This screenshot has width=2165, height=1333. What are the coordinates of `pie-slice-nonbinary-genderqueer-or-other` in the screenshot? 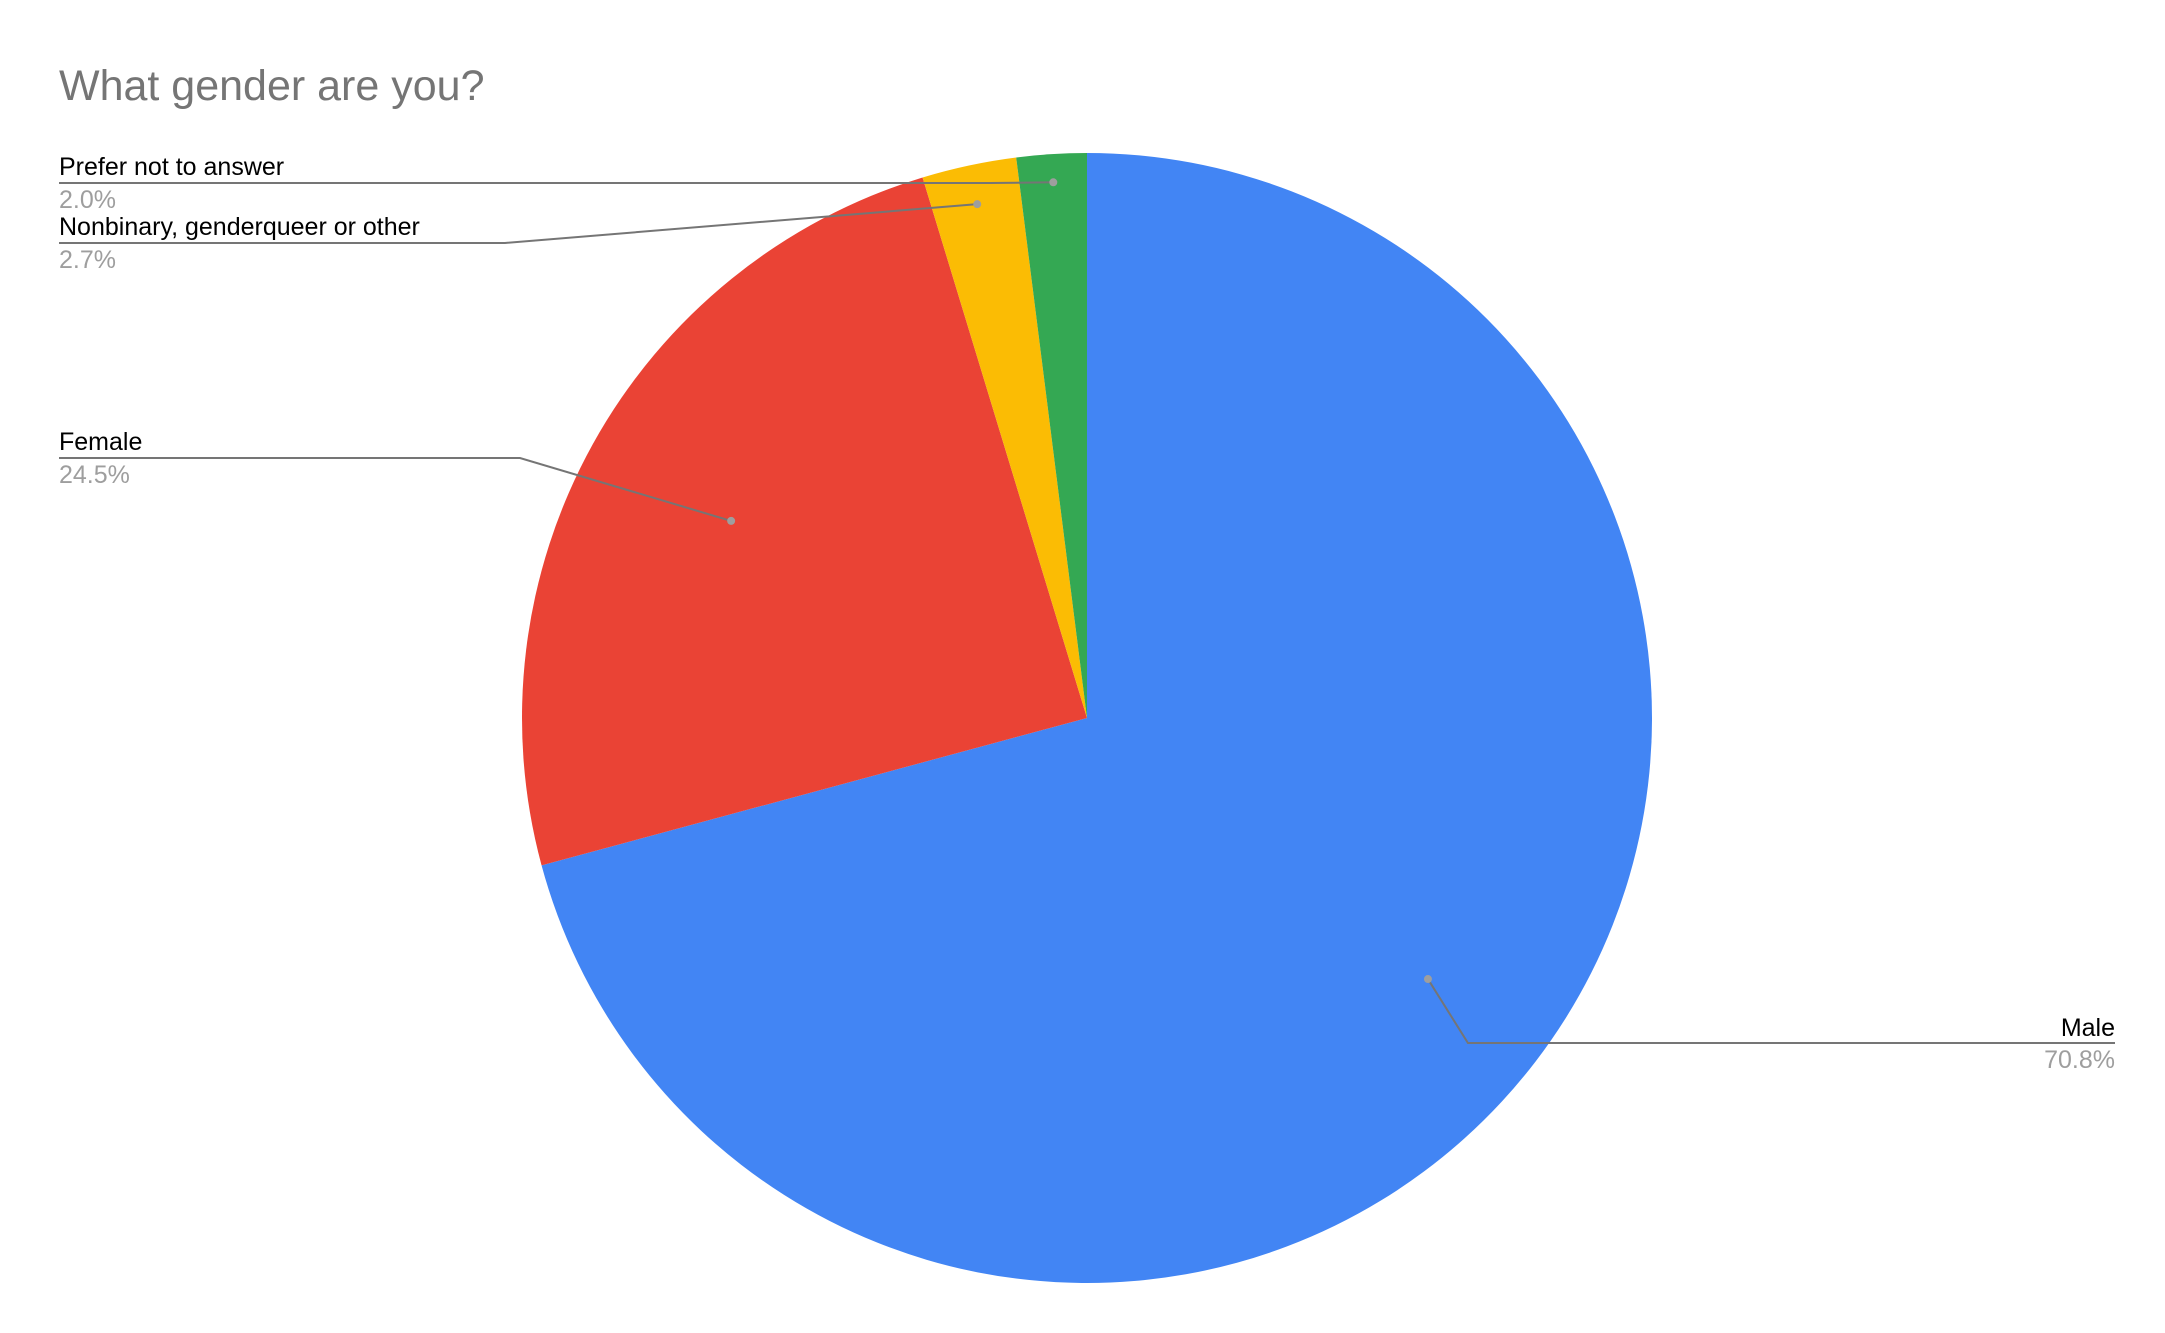 It's located at (1004, 437).